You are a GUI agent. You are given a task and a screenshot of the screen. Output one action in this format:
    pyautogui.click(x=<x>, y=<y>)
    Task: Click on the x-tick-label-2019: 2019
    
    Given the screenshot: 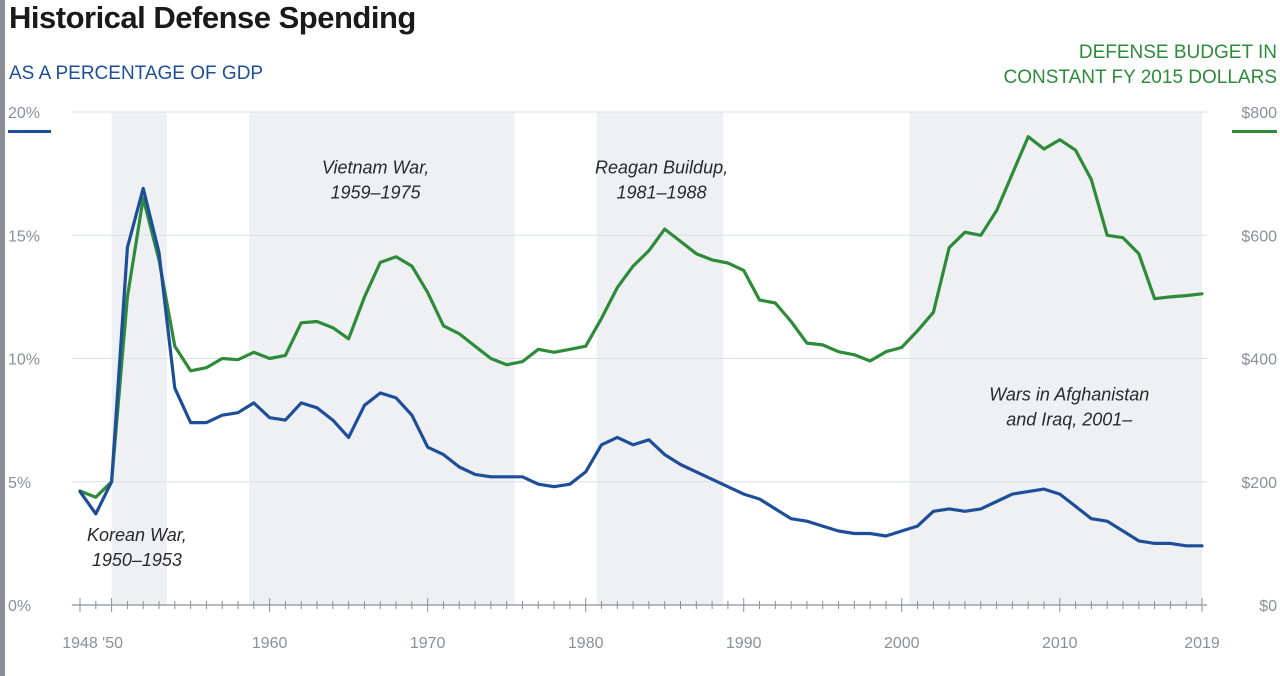 What is the action you would take?
    pyautogui.click(x=1202, y=643)
    